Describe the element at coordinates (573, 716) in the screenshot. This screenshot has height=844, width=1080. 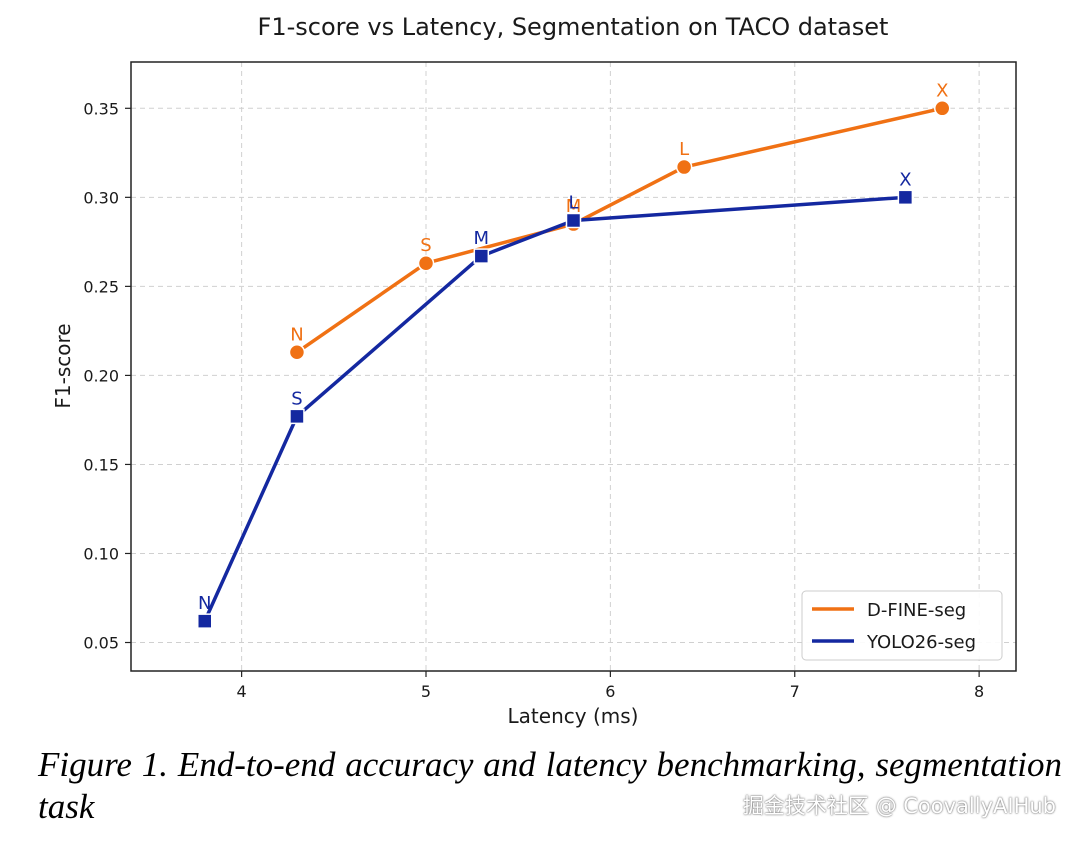
I see `x-axis-label: Latency (ms)` at that location.